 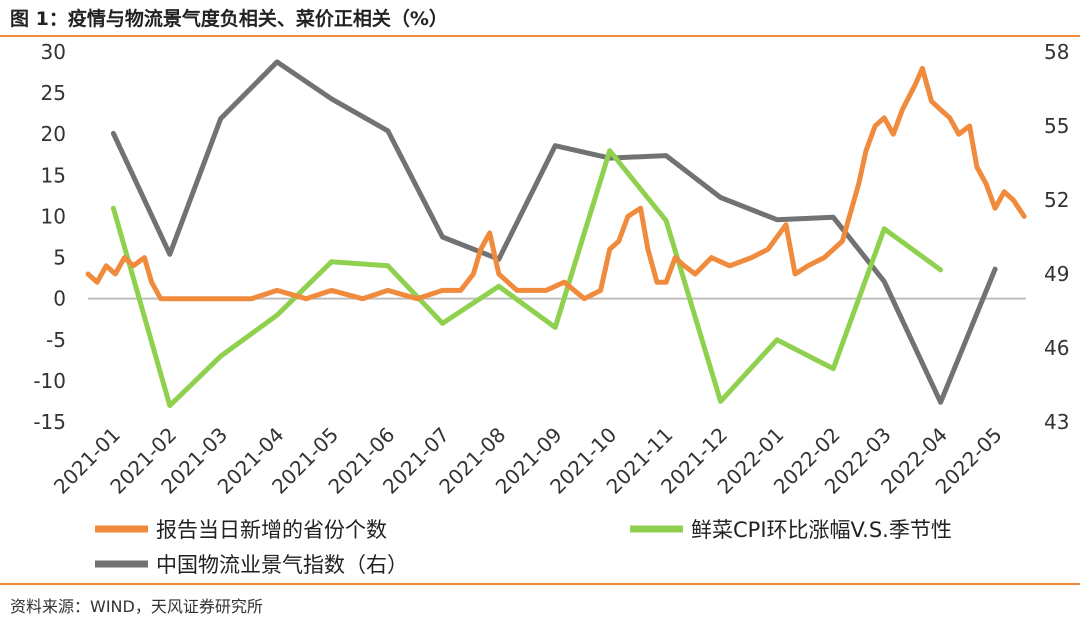 What do you see at coordinates (1056, 274) in the screenshot?
I see `right-tick-label: 49` at bounding box center [1056, 274].